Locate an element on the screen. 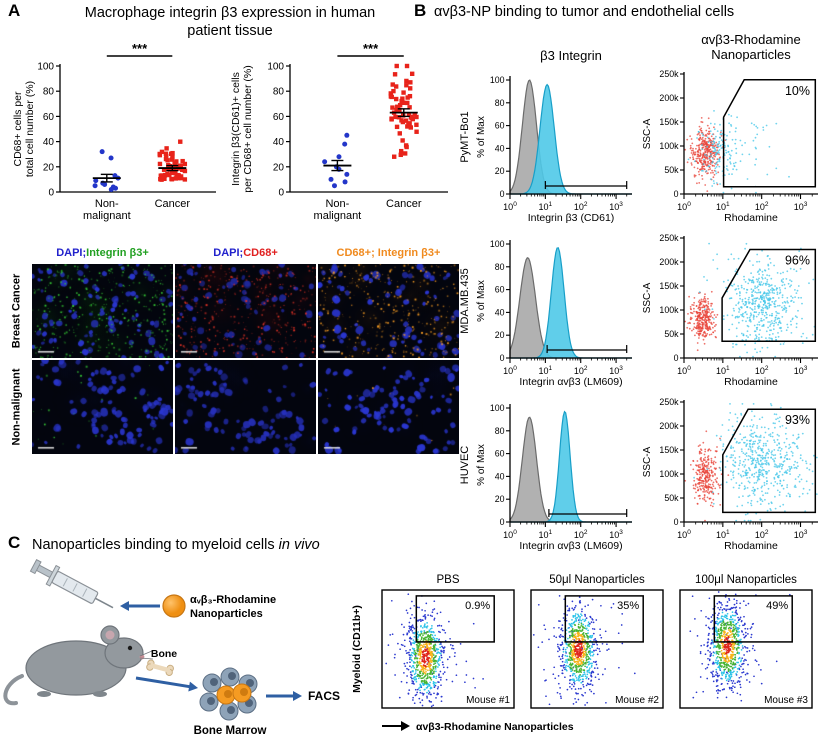 The width and height of the screenshot is (824, 747). mouse-icon is located at coordinates (78, 665).